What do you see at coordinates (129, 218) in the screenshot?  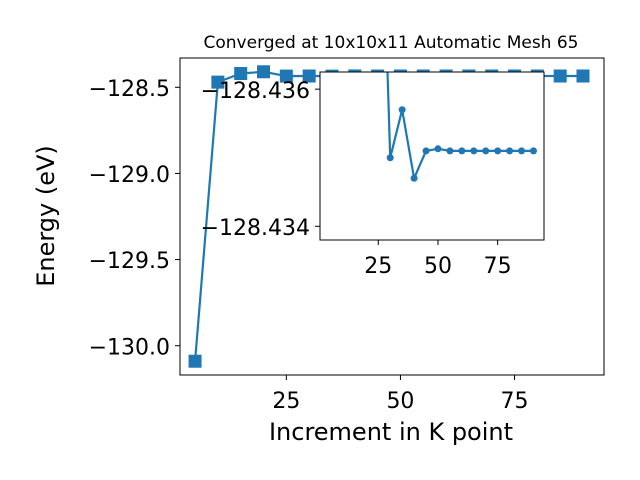 I see `main-y-tick-labels: −130.0 −129.5 −129.0 −128.5` at bounding box center [129, 218].